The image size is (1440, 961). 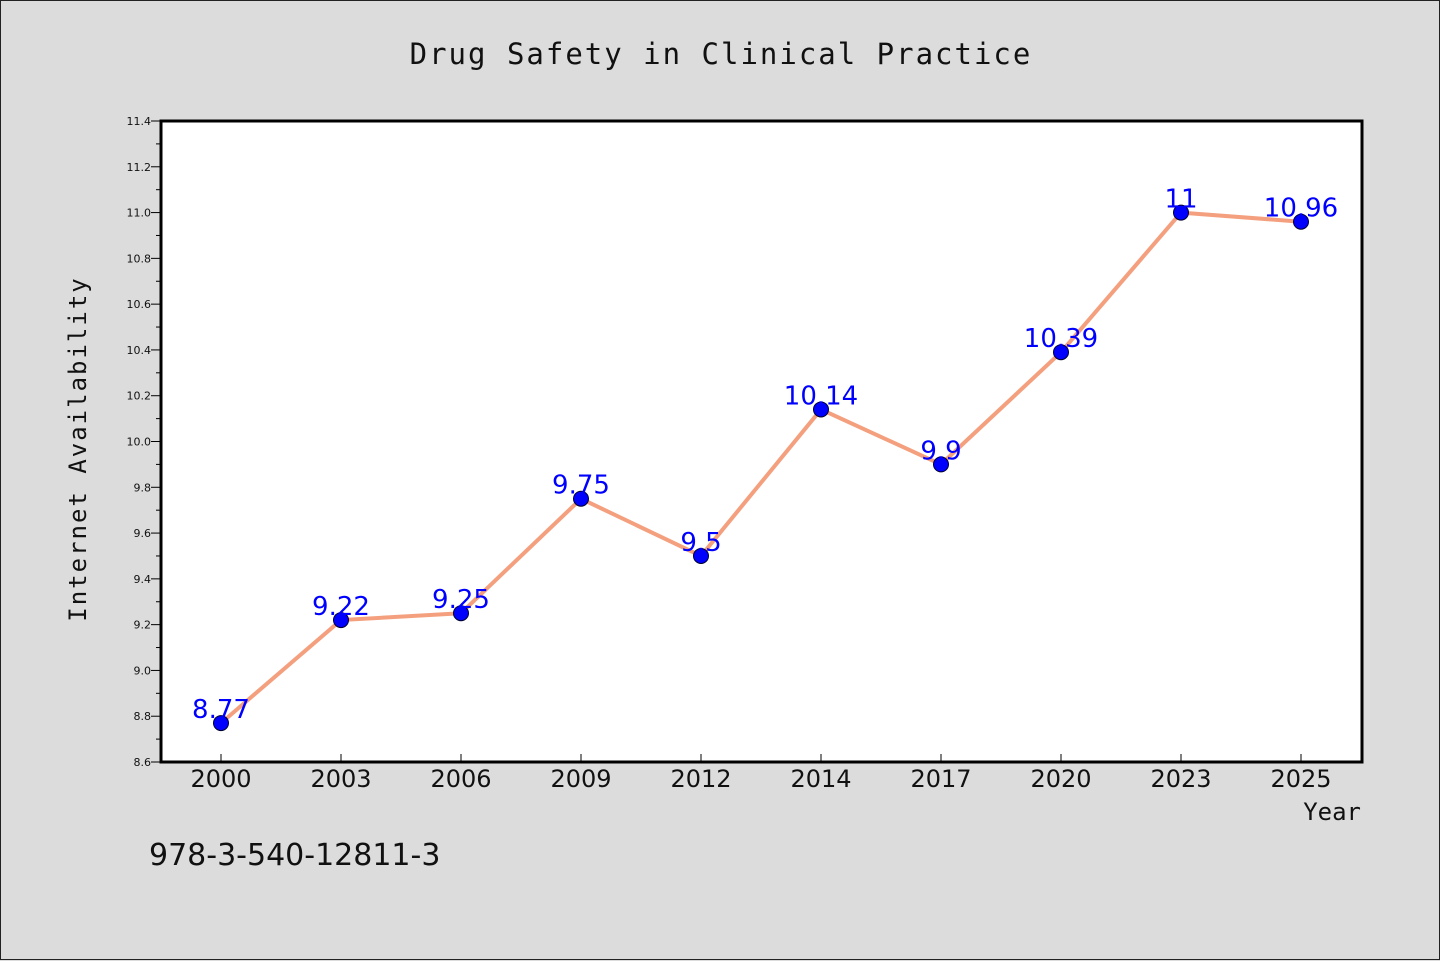 What do you see at coordinates (143, 762) in the screenshot?
I see `y-tick-label: 8.6` at bounding box center [143, 762].